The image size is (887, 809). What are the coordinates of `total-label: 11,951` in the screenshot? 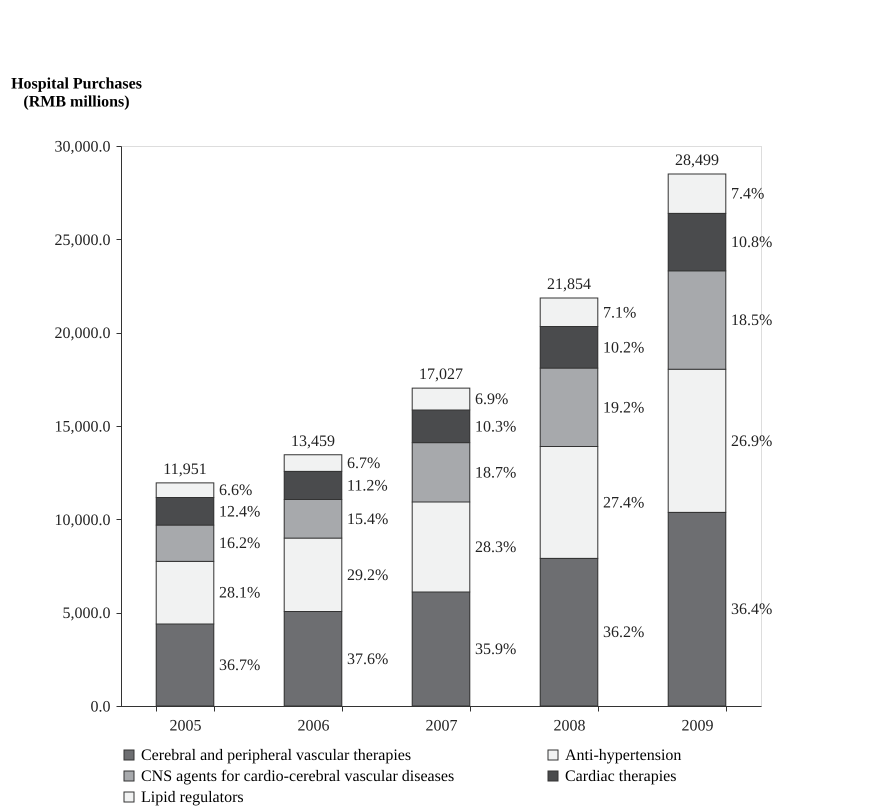 It's located at (185, 469).